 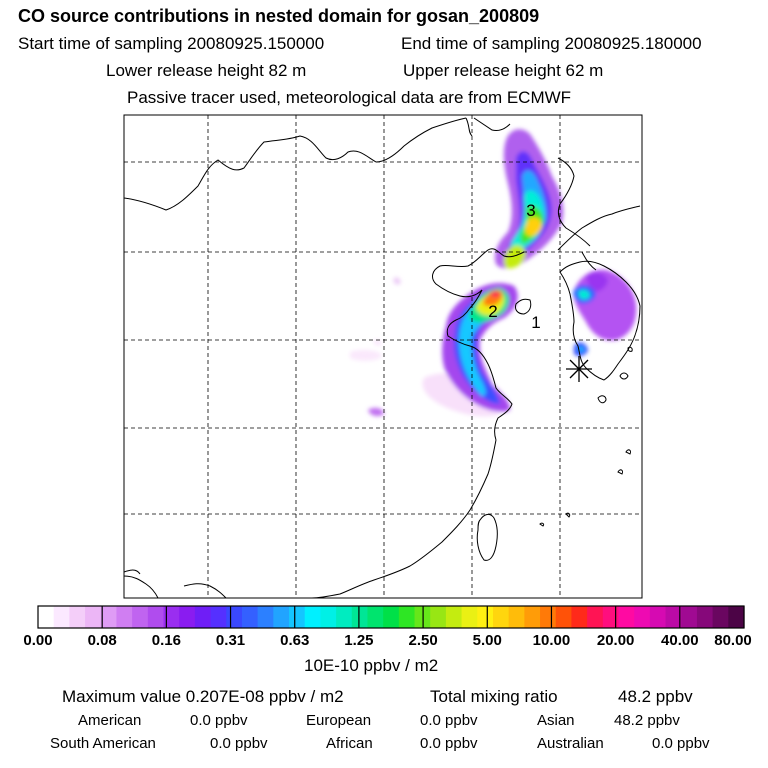 What do you see at coordinates (535, 322) in the screenshot?
I see `source-label-1: 1` at bounding box center [535, 322].